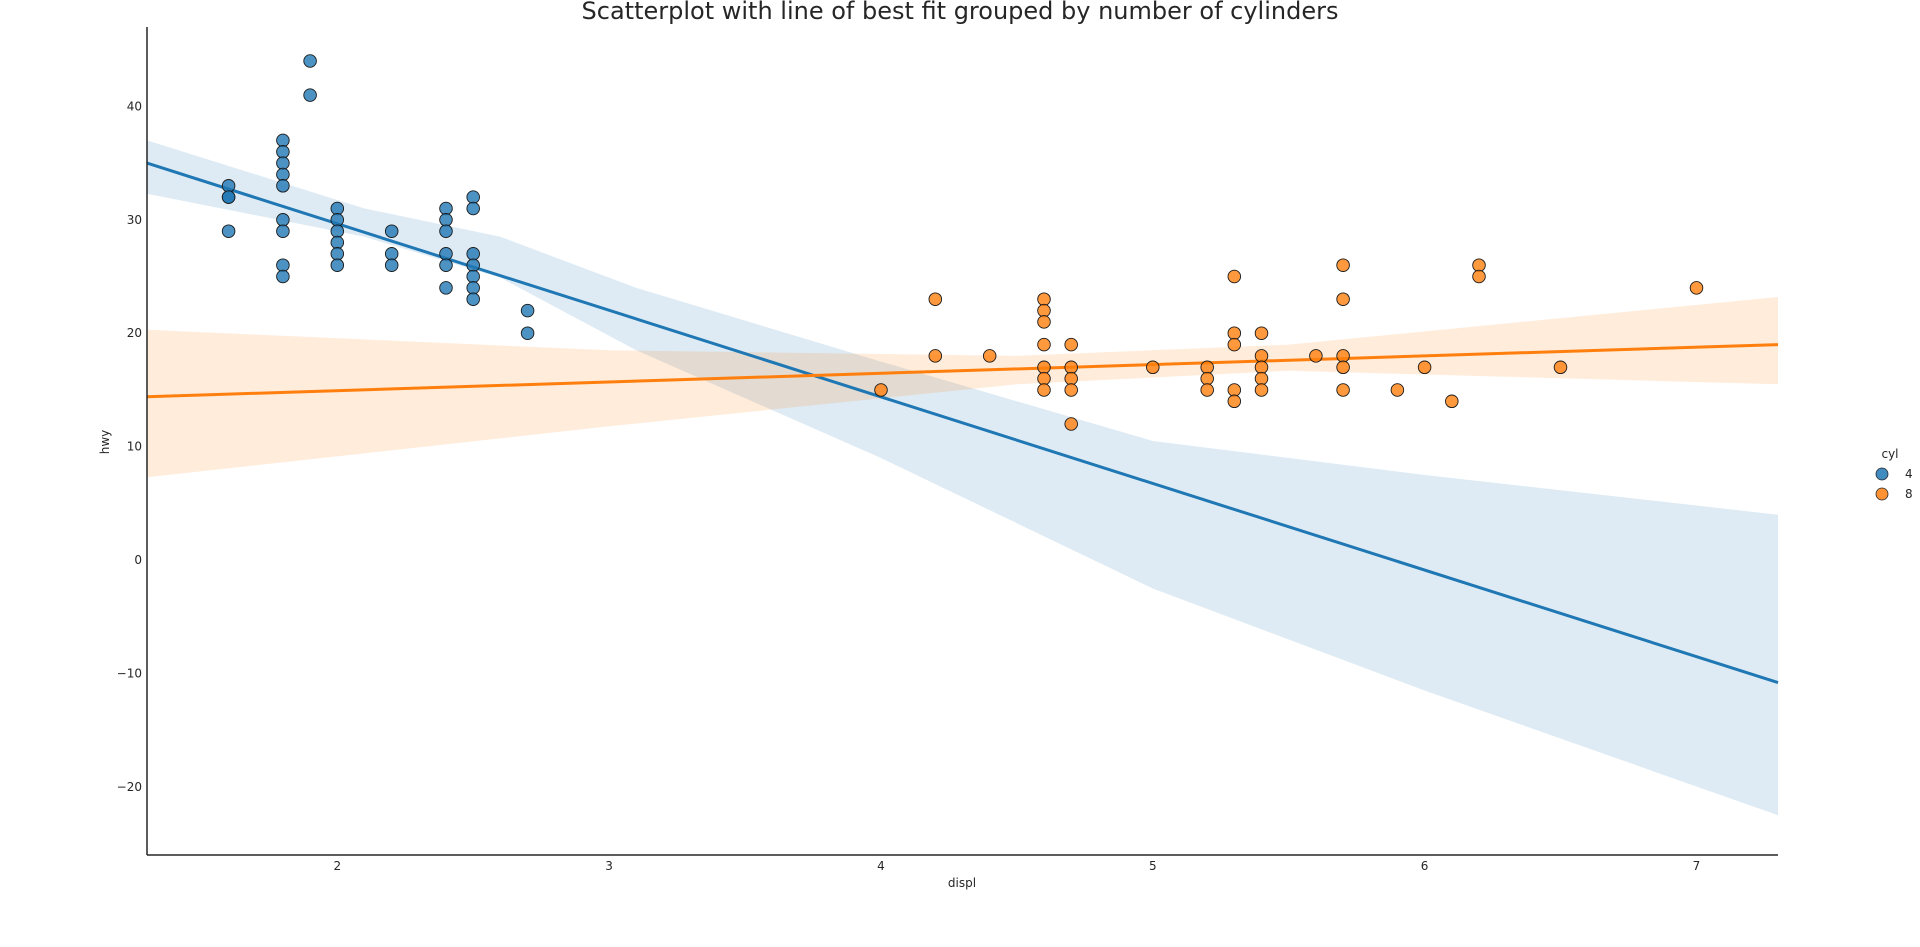  I want to click on y-tick-labels: −20 −10 0 10 20 30 40, so click(129, 446).